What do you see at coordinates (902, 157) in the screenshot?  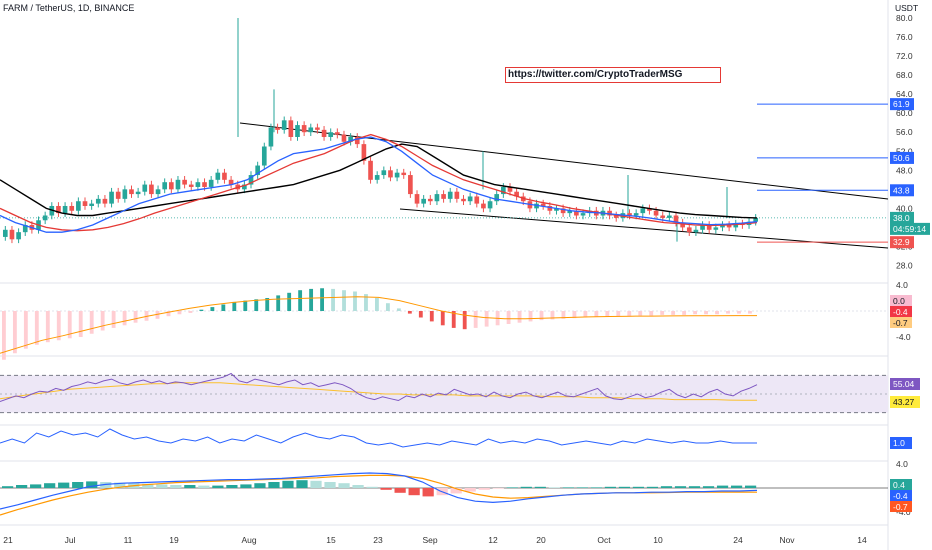 I see `price-tag` at bounding box center [902, 157].